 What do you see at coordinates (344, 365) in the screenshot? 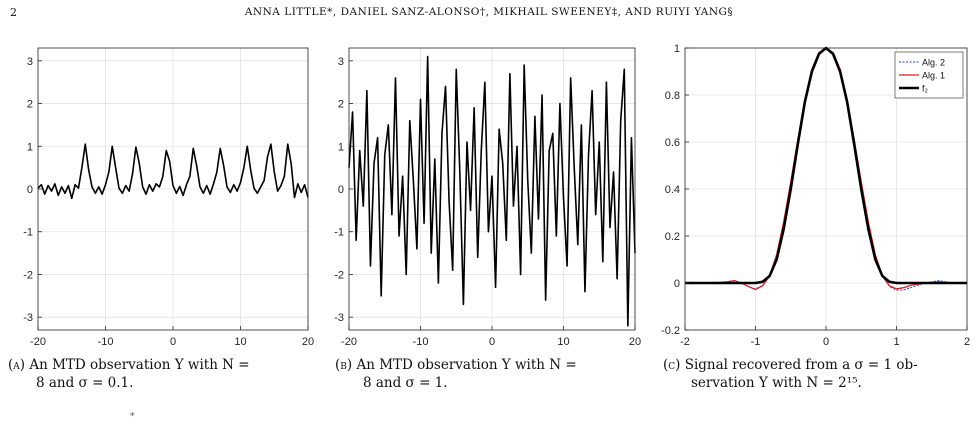
I see `caption-b-label: (b)` at bounding box center [344, 365].